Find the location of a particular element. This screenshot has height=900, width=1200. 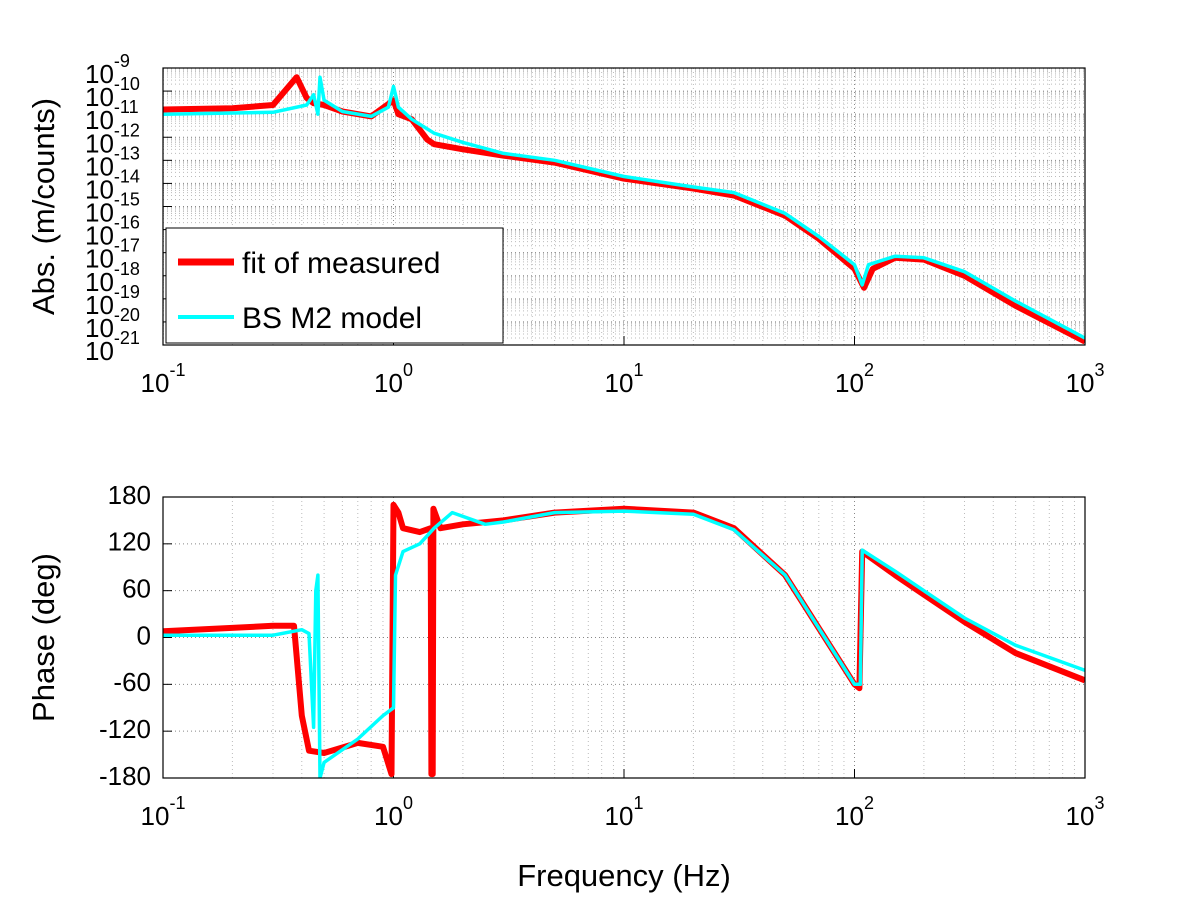

legend-label: fit of measured is located at coordinates (341, 263).